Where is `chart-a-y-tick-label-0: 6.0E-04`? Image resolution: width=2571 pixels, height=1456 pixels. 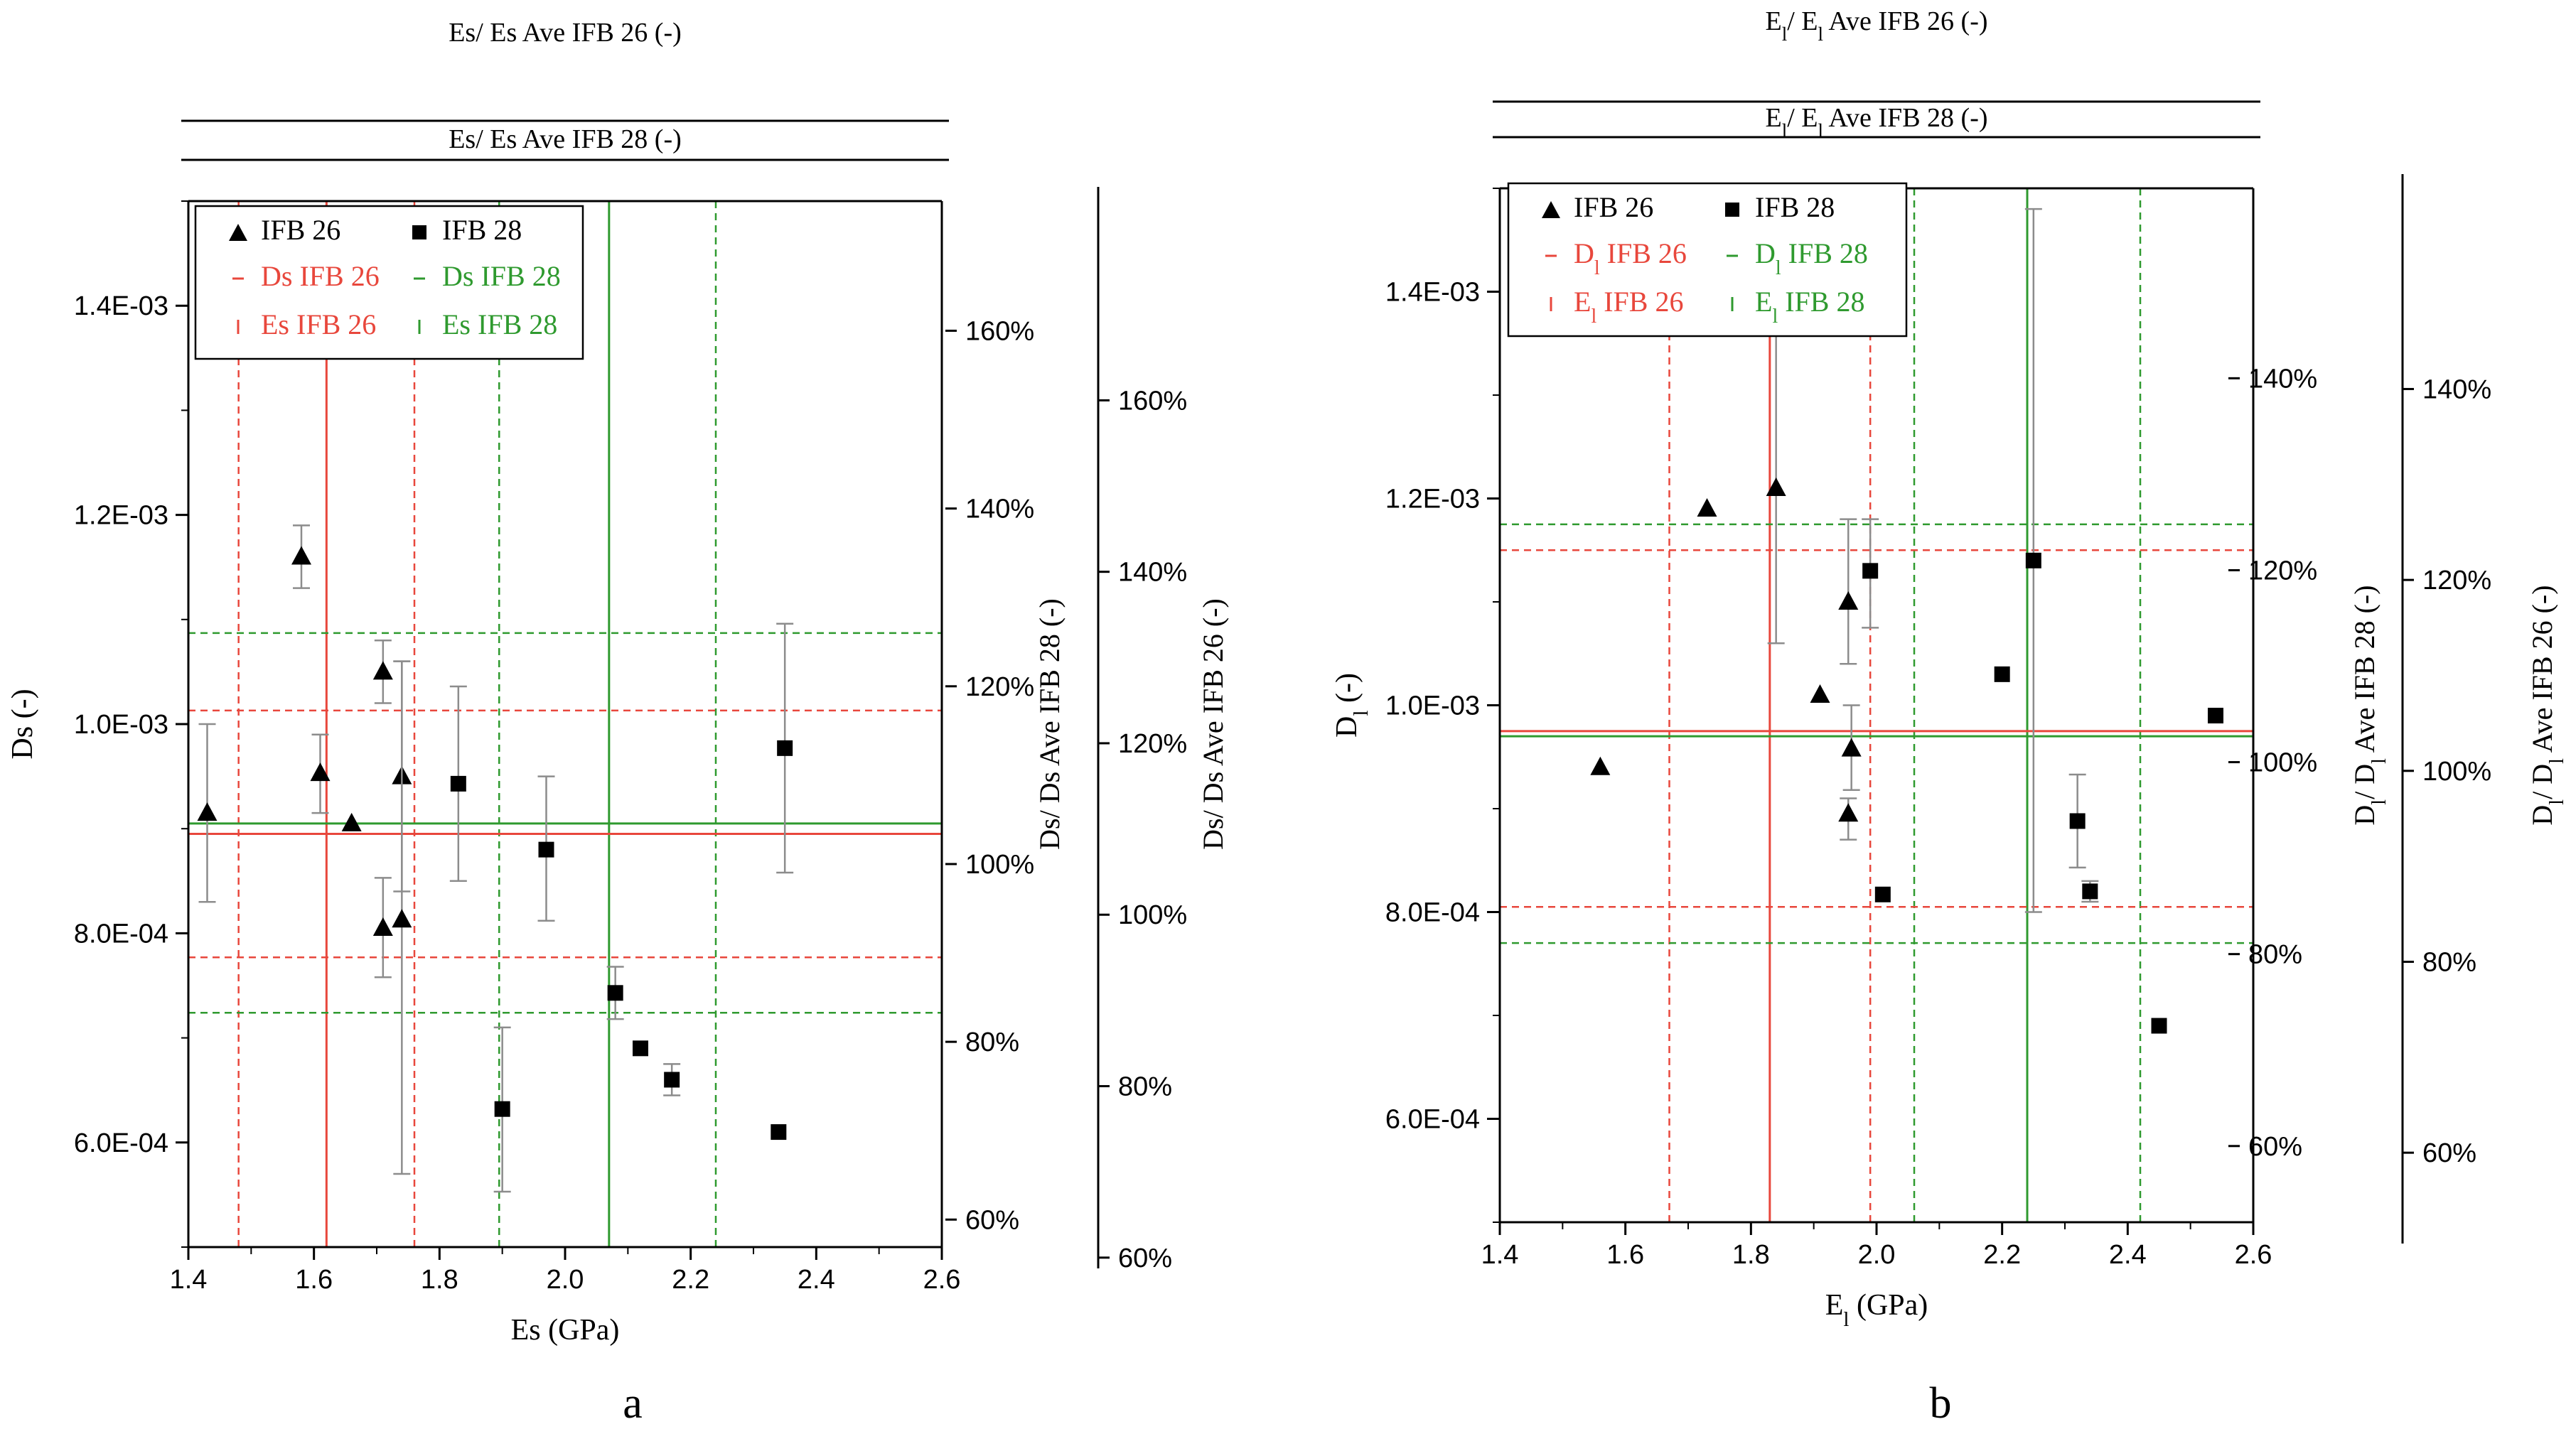 chart-a-y-tick-label-0: 6.0E-04 is located at coordinates (121, 1143).